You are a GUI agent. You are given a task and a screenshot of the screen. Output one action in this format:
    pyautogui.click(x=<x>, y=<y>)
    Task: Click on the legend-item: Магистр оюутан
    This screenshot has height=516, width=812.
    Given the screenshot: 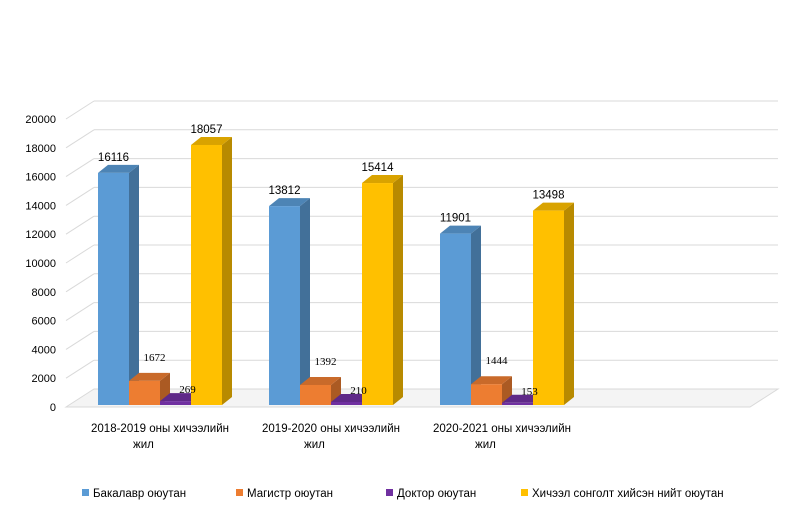 What is the action you would take?
    pyautogui.click(x=284, y=494)
    